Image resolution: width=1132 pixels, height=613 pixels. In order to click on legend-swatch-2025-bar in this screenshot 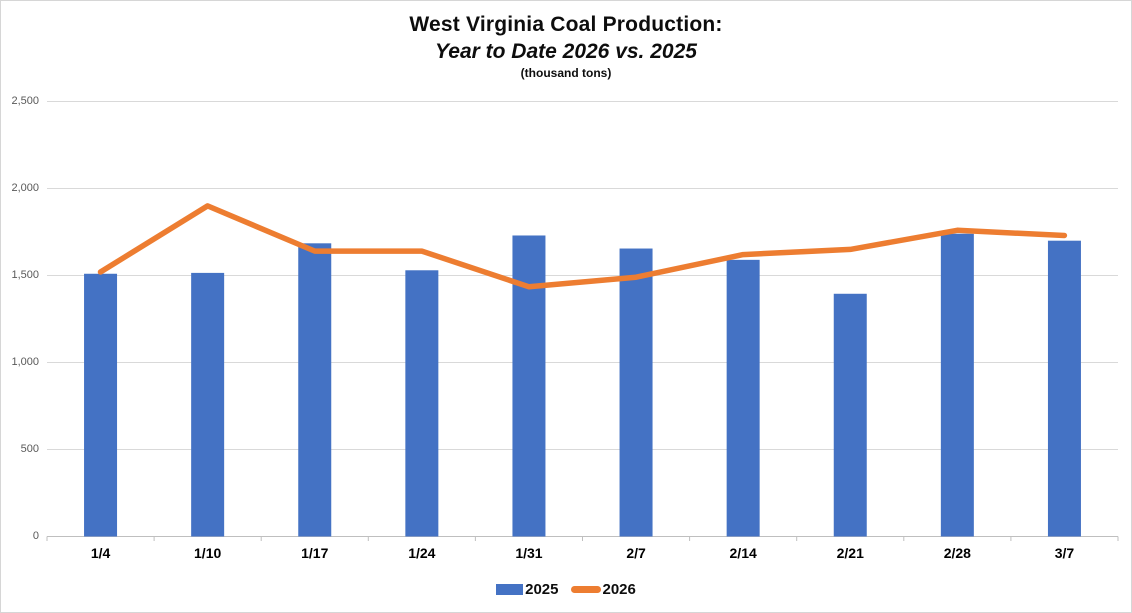, I will do `click(510, 589)`.